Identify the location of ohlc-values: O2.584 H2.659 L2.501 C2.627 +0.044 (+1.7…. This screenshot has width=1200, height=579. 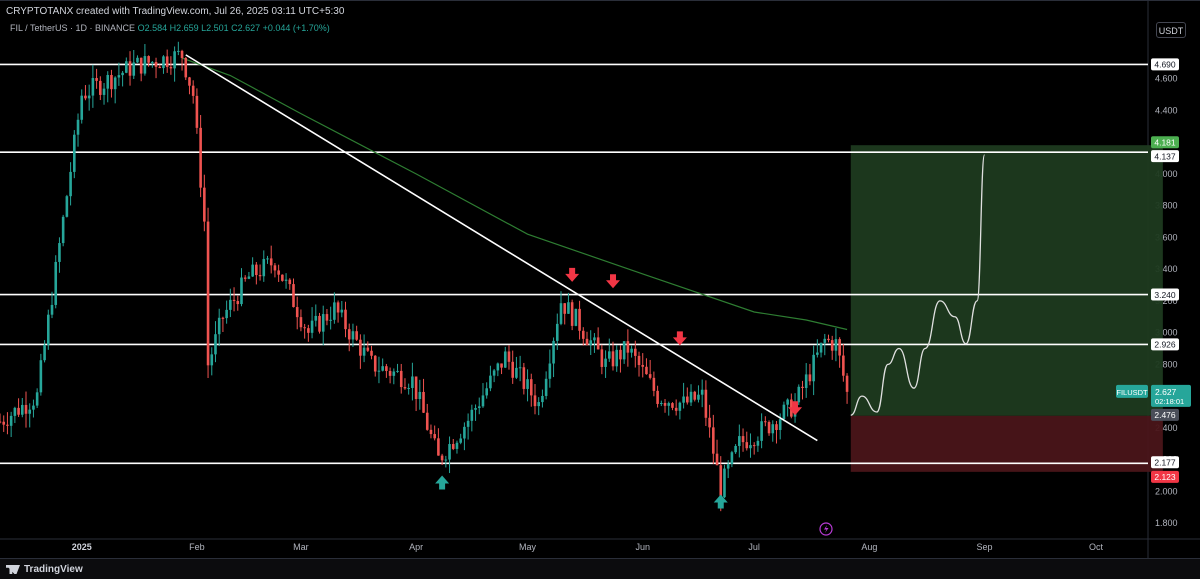
(233, 28).